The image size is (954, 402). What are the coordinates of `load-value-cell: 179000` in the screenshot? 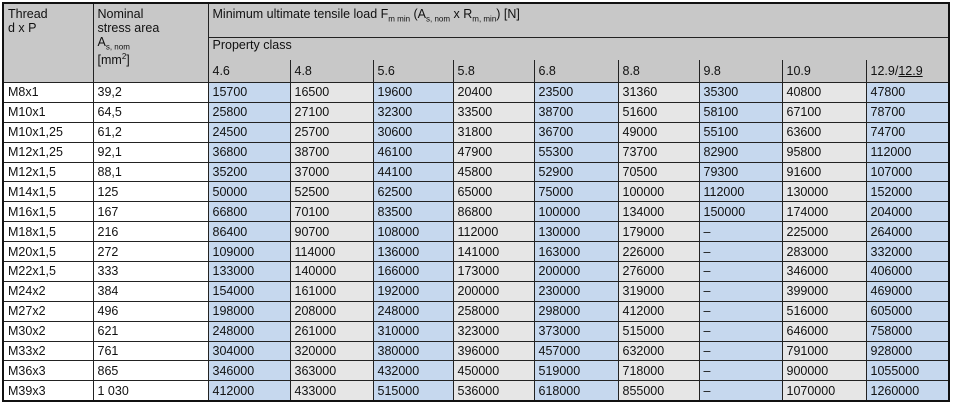 It's located at (658, 232).